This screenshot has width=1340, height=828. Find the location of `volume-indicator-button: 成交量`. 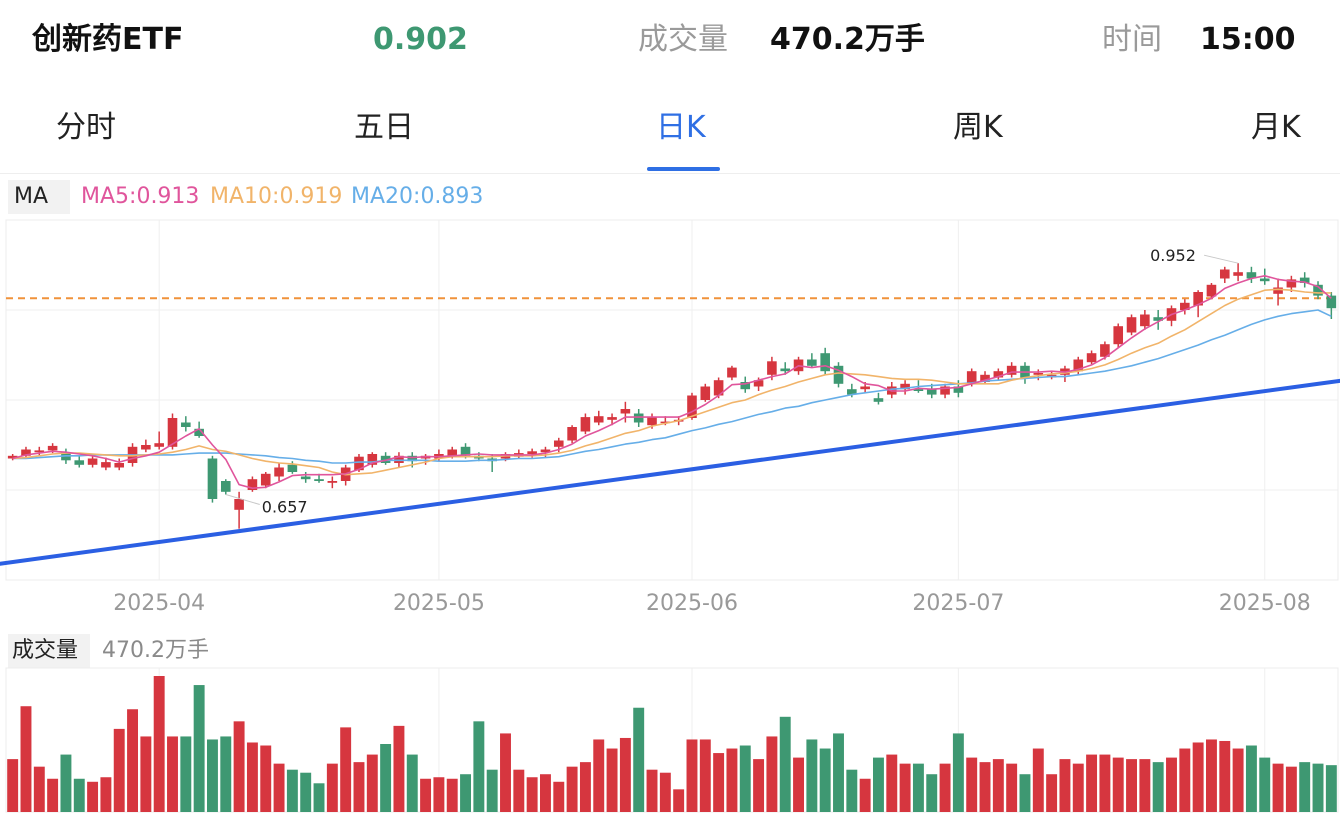

volume-indicator-button: 成交量 is located at coordinates (49, 651).